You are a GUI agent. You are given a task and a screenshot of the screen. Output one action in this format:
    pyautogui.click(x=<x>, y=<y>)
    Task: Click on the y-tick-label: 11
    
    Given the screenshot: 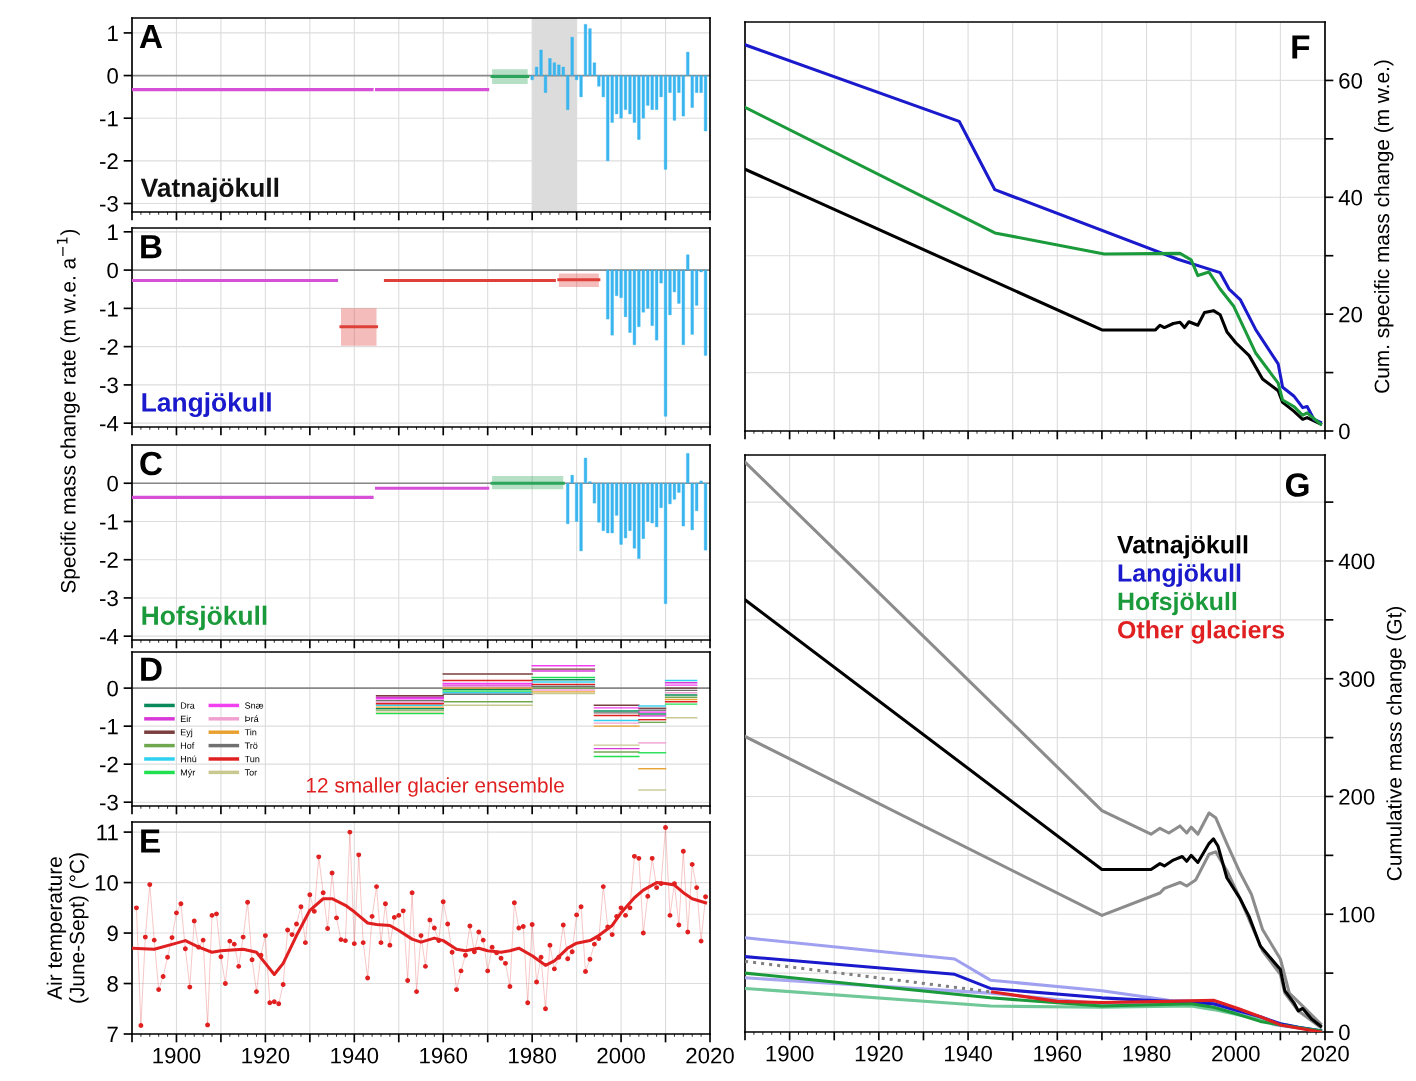 What is the action you would take?
    pyautogui.click(x=107, y=832)
    